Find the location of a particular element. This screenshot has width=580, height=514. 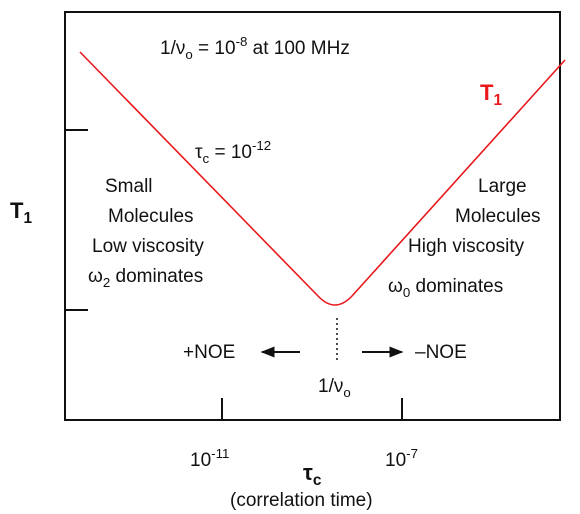

region-text: ω0 dominates is located at coordinates (445, 288).